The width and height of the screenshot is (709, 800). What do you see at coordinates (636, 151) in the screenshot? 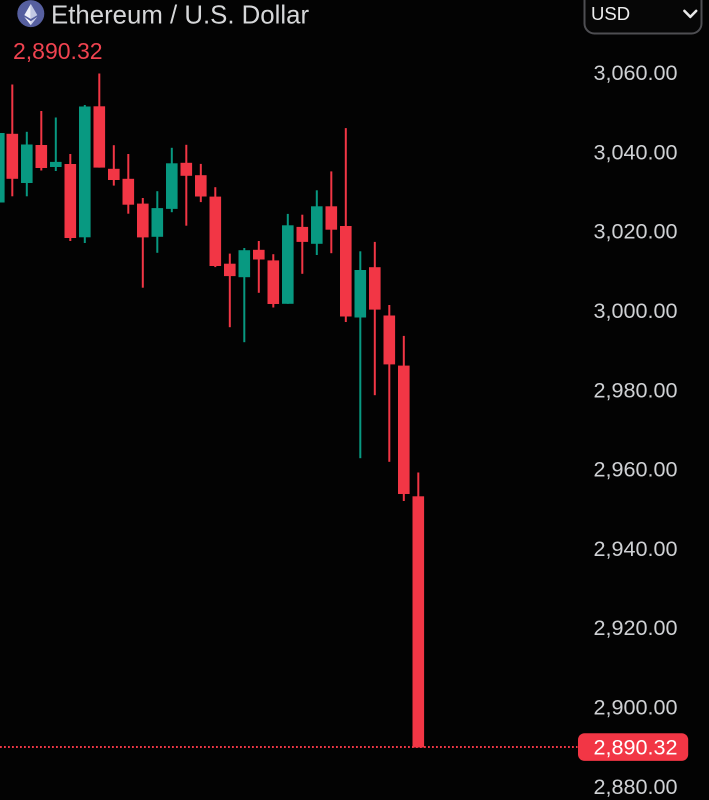
I see `svg-text: 3,040.00` at bounding box center [636, 151].